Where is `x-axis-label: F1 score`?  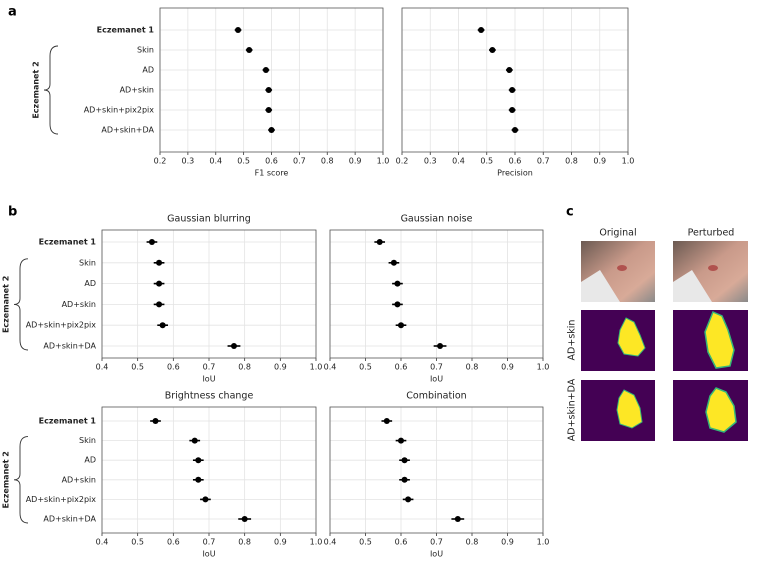 x-axis-label: F1 score is located at coordinates (272, 173).